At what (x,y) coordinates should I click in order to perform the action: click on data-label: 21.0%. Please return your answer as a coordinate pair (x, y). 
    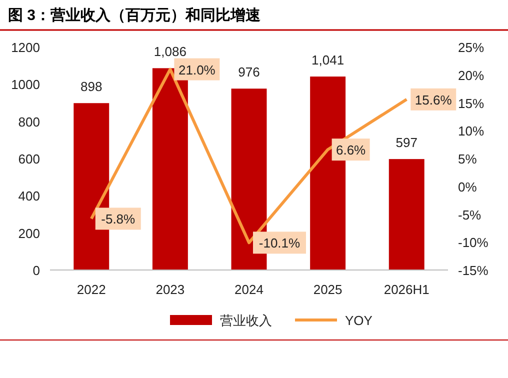
    Looking at the image, I should click on (197, 70).